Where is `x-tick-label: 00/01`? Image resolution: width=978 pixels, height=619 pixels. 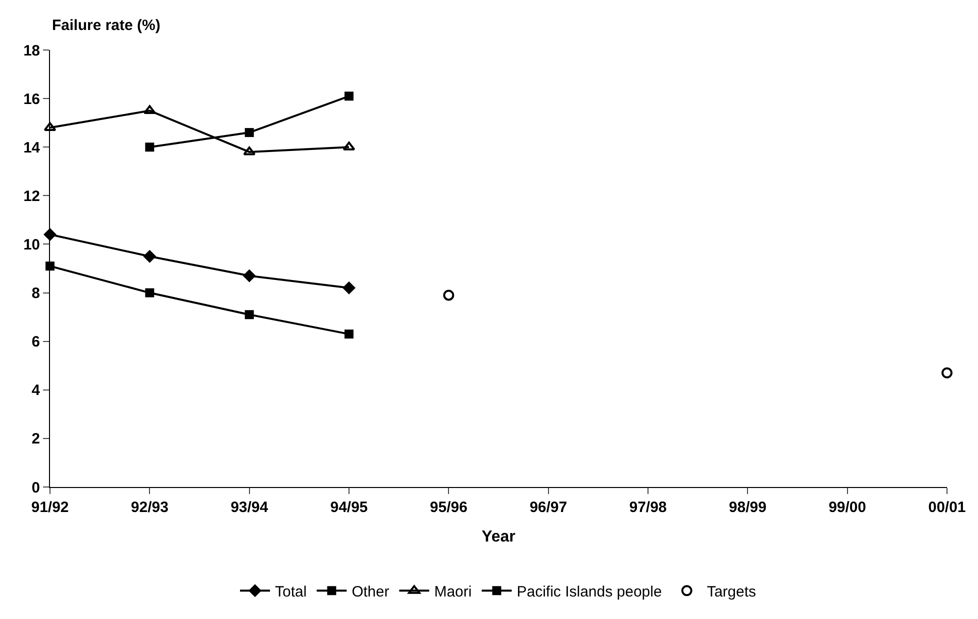 x-tick-label: 00/01 is located at coordinates (947, 507).